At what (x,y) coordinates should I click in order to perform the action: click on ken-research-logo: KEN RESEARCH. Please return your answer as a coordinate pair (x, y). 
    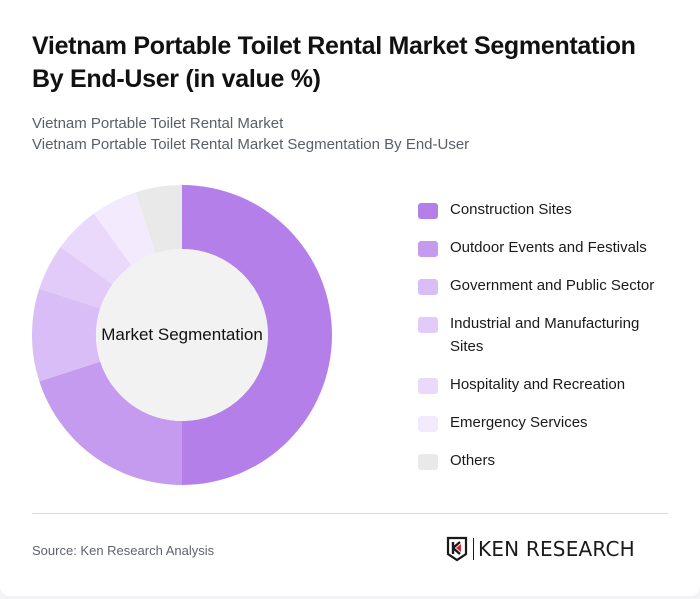
    Looking at the image, I should click on (540, 549).